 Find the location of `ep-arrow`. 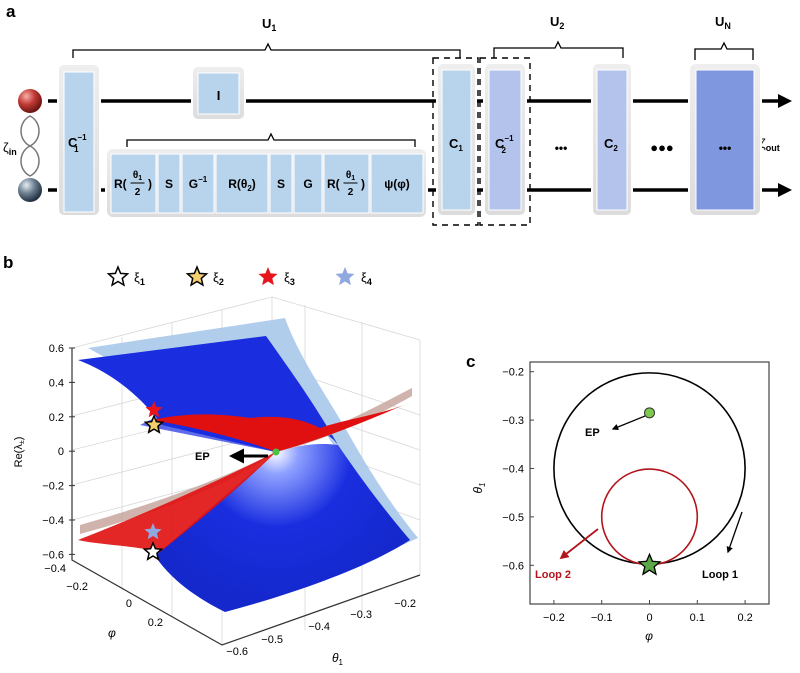

ep-arrow is located at coordinates (628, 423).